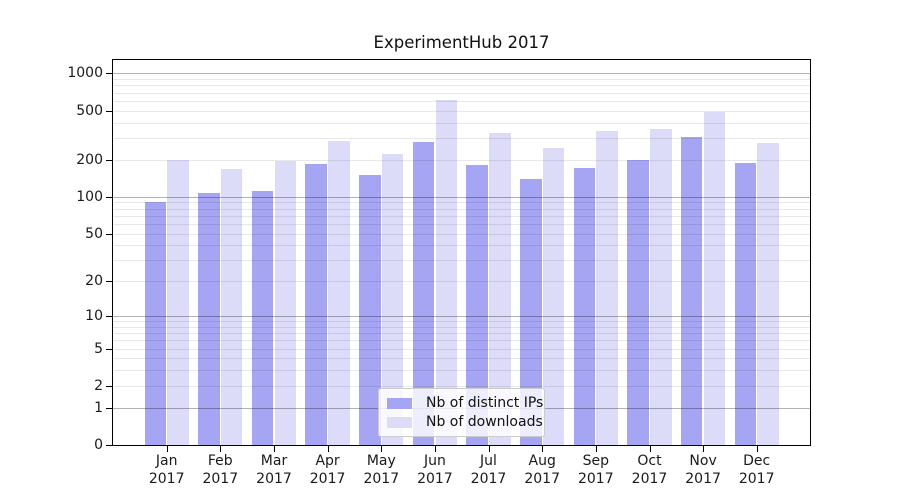 The width and height of the screenshot is (900, 500). I want to click on y-tick-label: 200, so click(89, 159).